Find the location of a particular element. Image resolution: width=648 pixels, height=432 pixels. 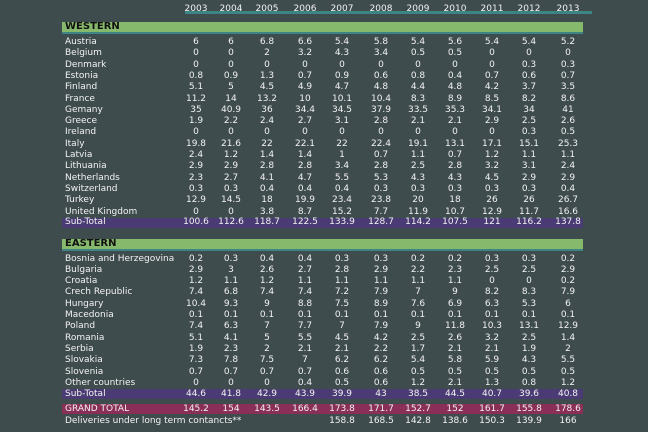

cell-2013: 0 is located at coordinates (568, 53).